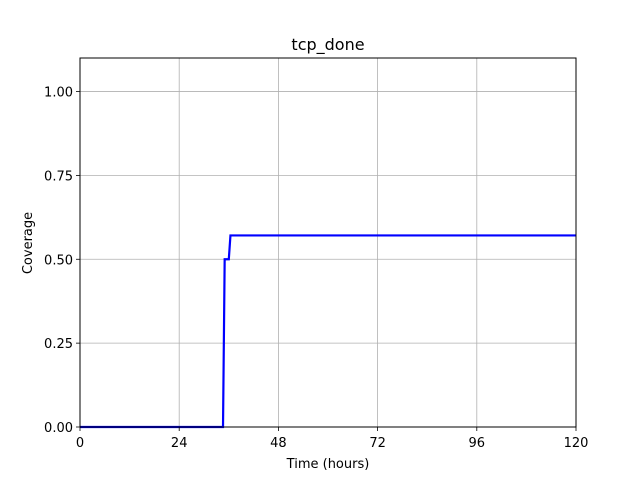 This screenshot has width=640, height=480. Describe the element at coordinates (327, 45) in the screenshot. I see `chart-title: tcp_done` at that location.